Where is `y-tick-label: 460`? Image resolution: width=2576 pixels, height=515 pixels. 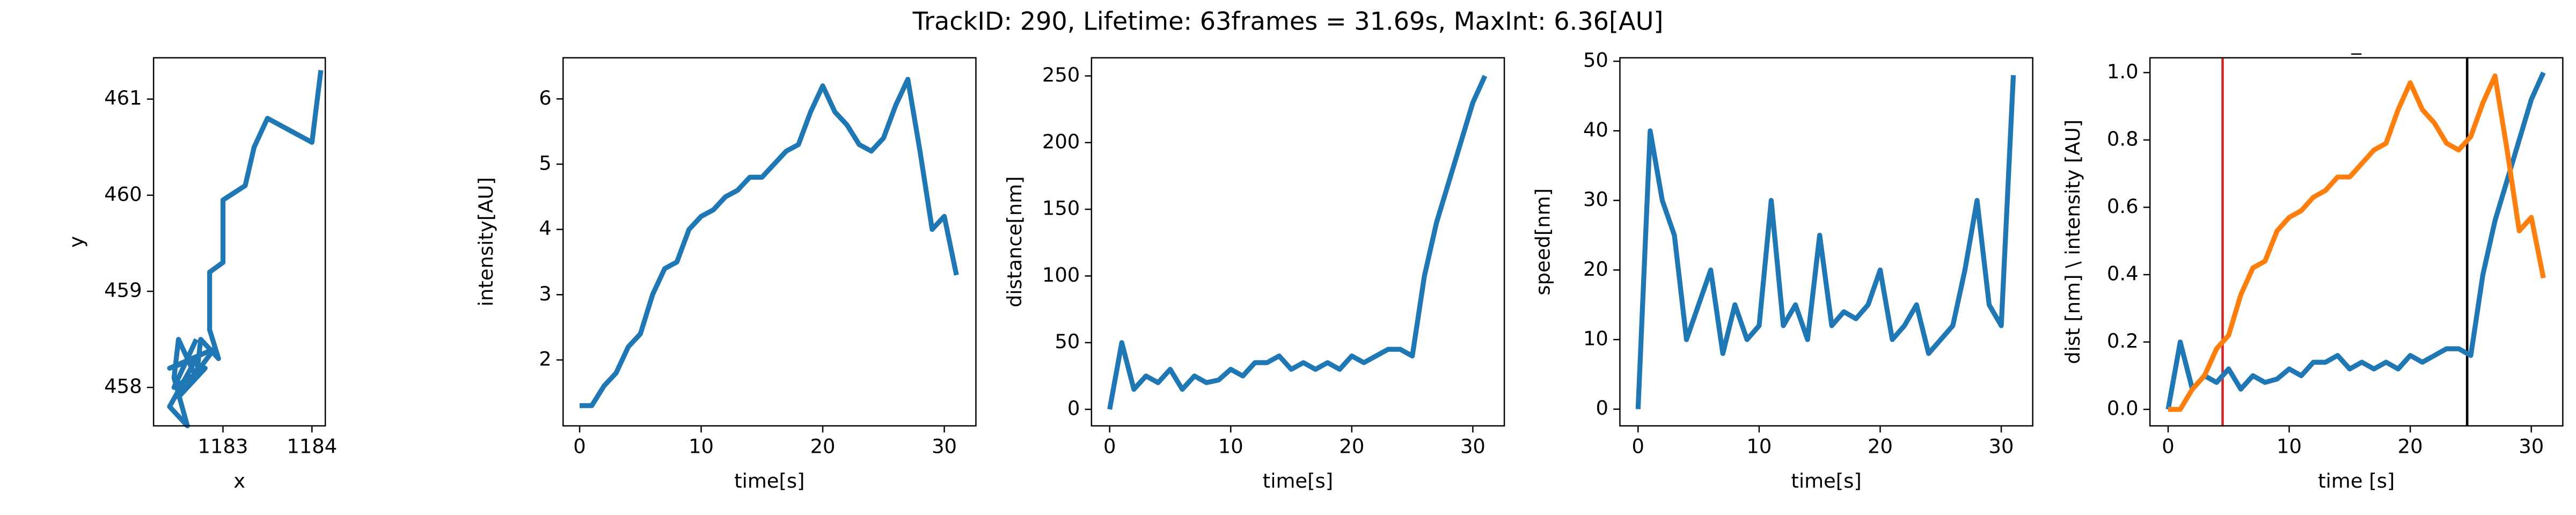 y-tick-label: 460 is located at coordinates (123, 193).